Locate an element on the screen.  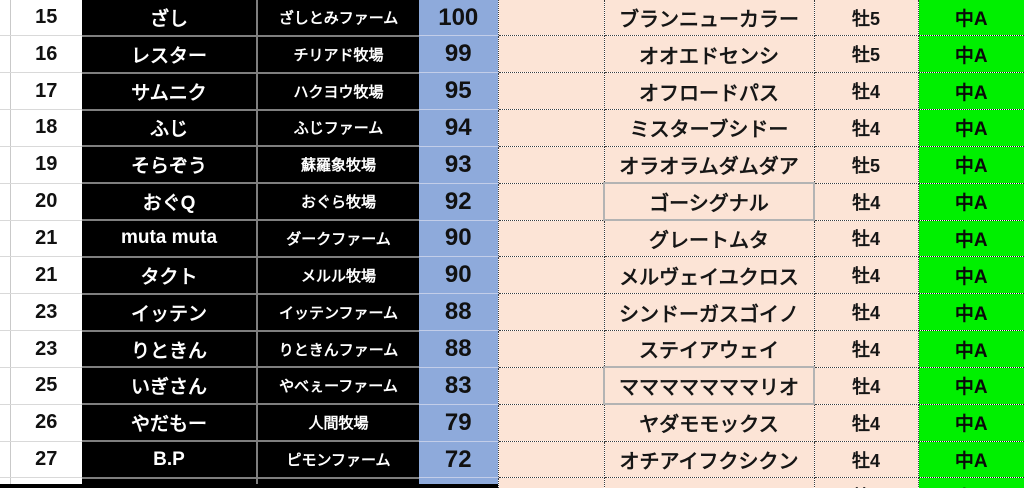
horse-name-cell: マママママママリオ is located at coordinates (709, 386).